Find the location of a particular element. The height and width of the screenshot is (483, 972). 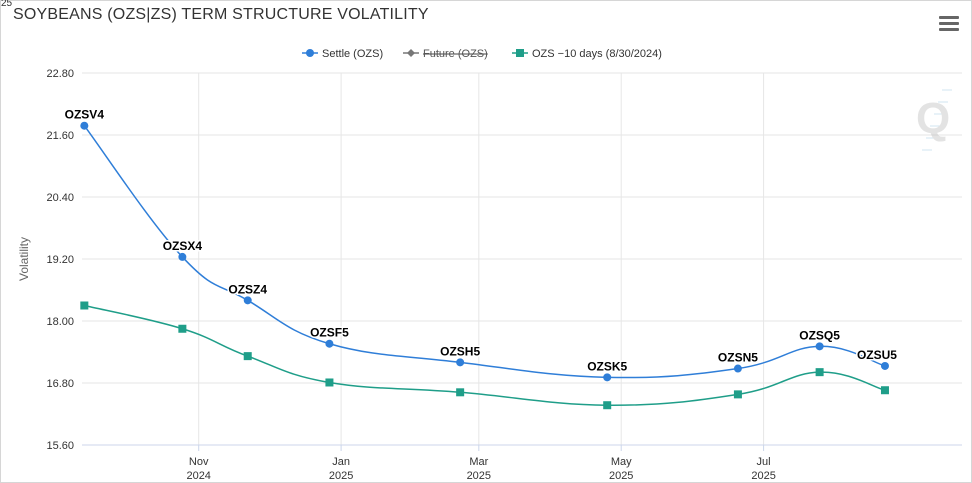

y-tick-label: 22.80 is located at coordinates (60, 74).